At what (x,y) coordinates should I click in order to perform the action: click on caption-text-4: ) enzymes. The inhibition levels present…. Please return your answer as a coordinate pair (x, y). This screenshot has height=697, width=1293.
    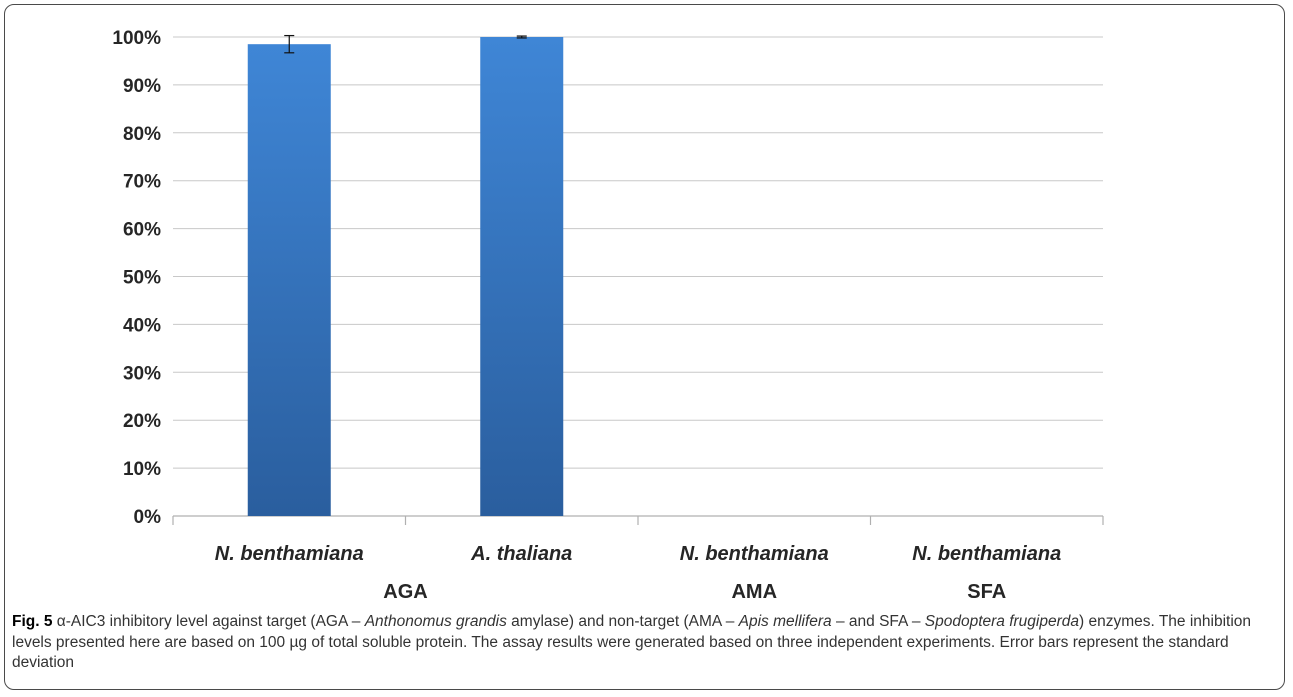
    Looking at the image, I should click on (632, 642).